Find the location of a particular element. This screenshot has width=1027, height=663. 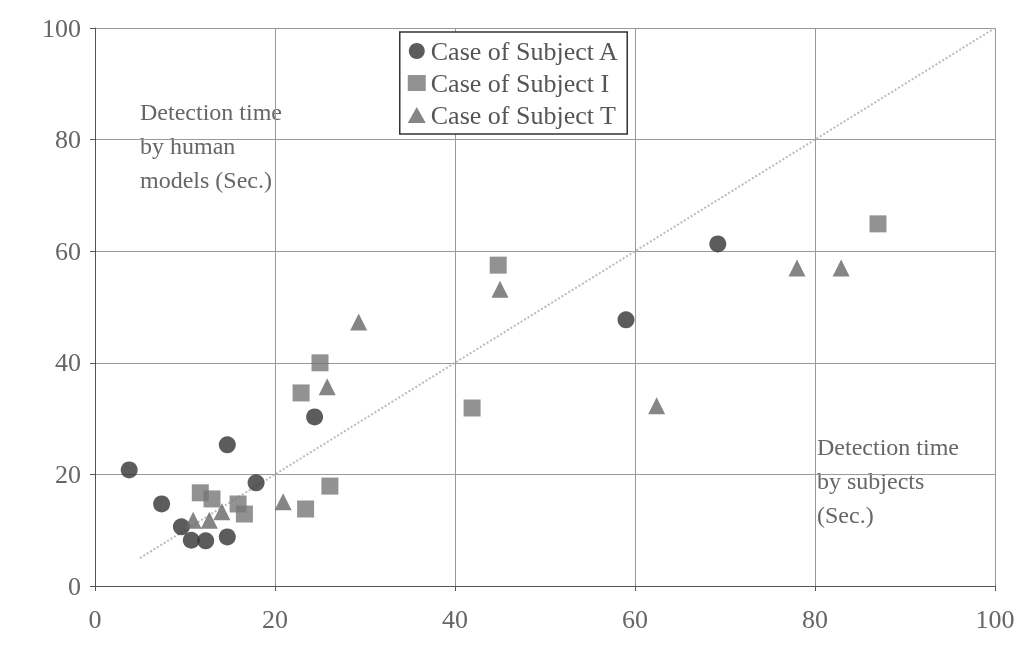

legend-label: Case of Subject T is located at coordinates (523, 115).